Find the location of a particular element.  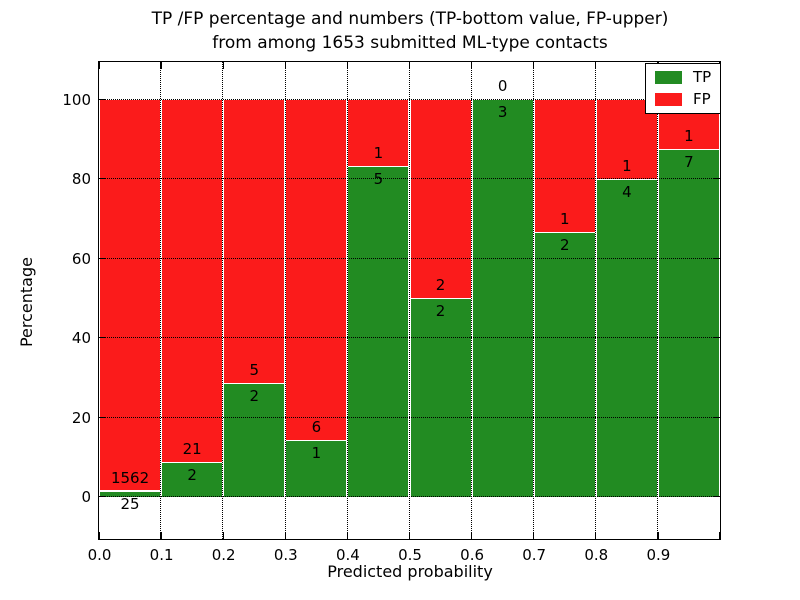

legend-label-tp: TP is located at coordinates (702, 77).